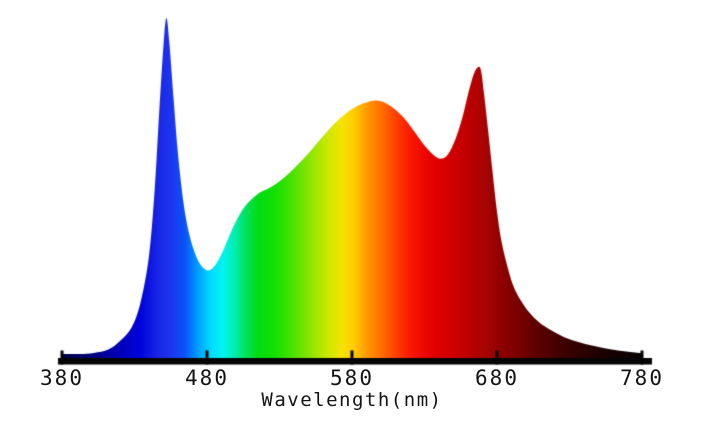 The image size is (714, 435). What do you see at coordinates (642, 378) in the screenshot?
I see `x-tick-label-780: 780` at bounding box center [642, 378].